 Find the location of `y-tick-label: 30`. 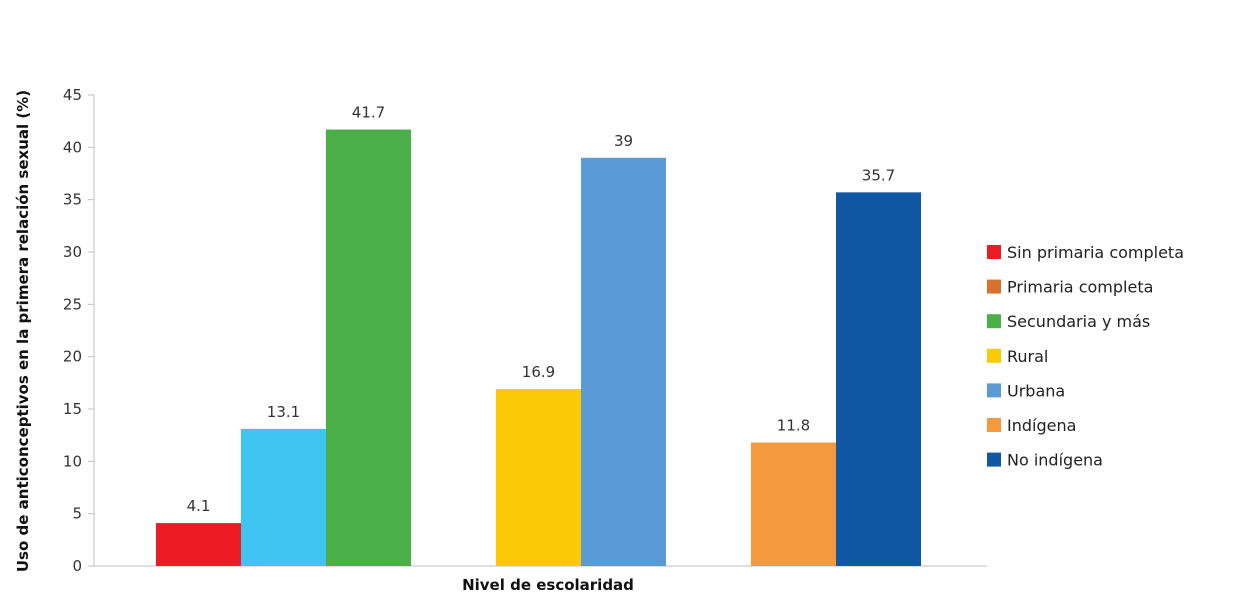

y-tick-label: 30 is located at coordinates (72, 252).